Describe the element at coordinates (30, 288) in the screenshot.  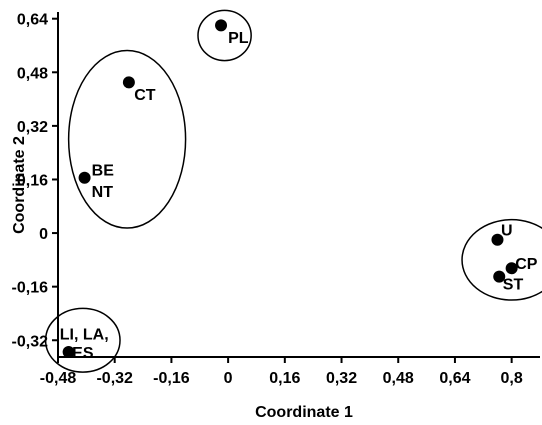
I see `y-tick-label: -0,16` at that location.